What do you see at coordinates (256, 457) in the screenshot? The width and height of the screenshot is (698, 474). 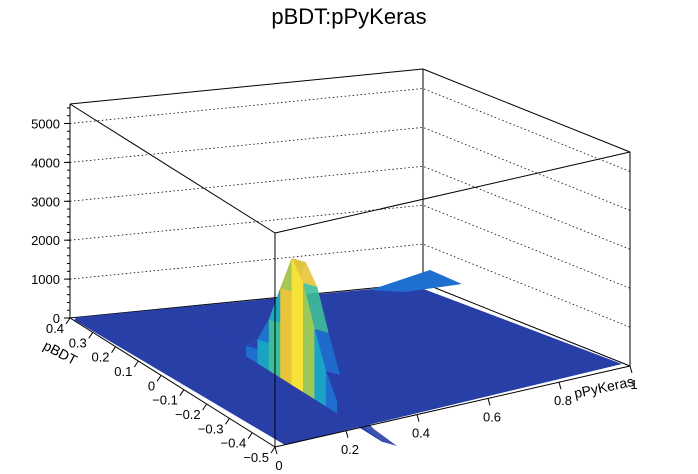 I see `y-tick-label-9: −0.5` at bounding box center [256, 457].